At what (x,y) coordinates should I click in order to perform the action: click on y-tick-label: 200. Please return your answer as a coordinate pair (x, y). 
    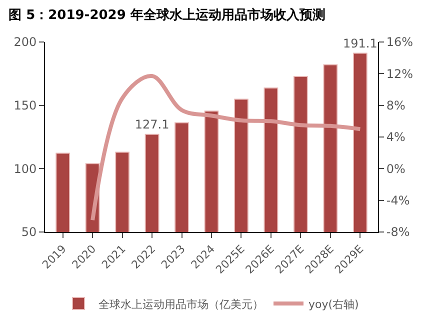
    Looking at the image, I should click on (25, 42).